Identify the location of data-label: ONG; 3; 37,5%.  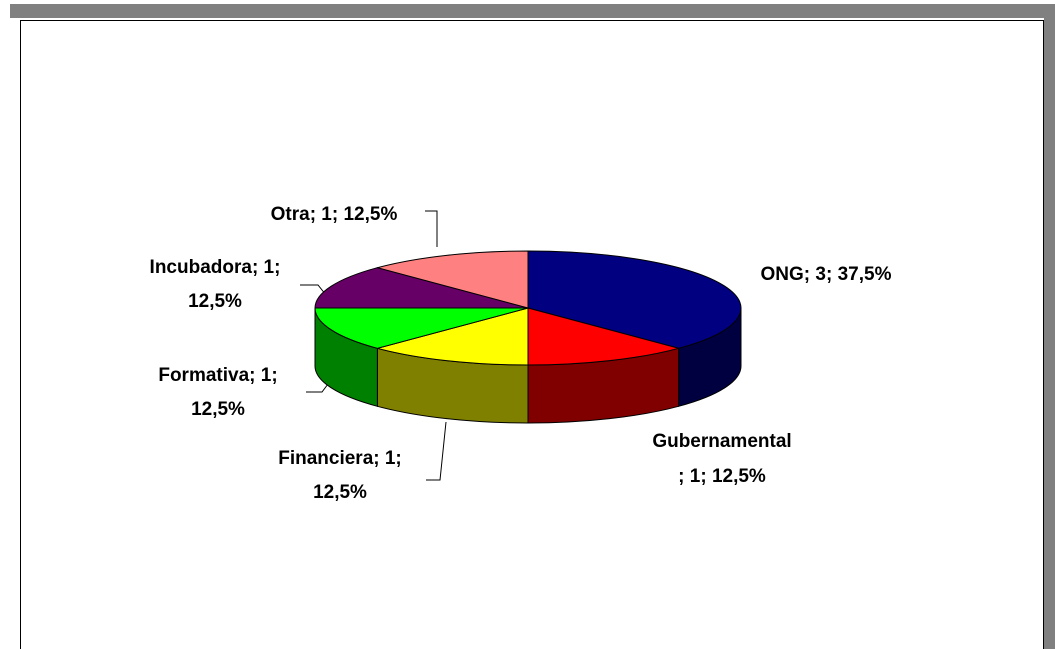
(826, 274).